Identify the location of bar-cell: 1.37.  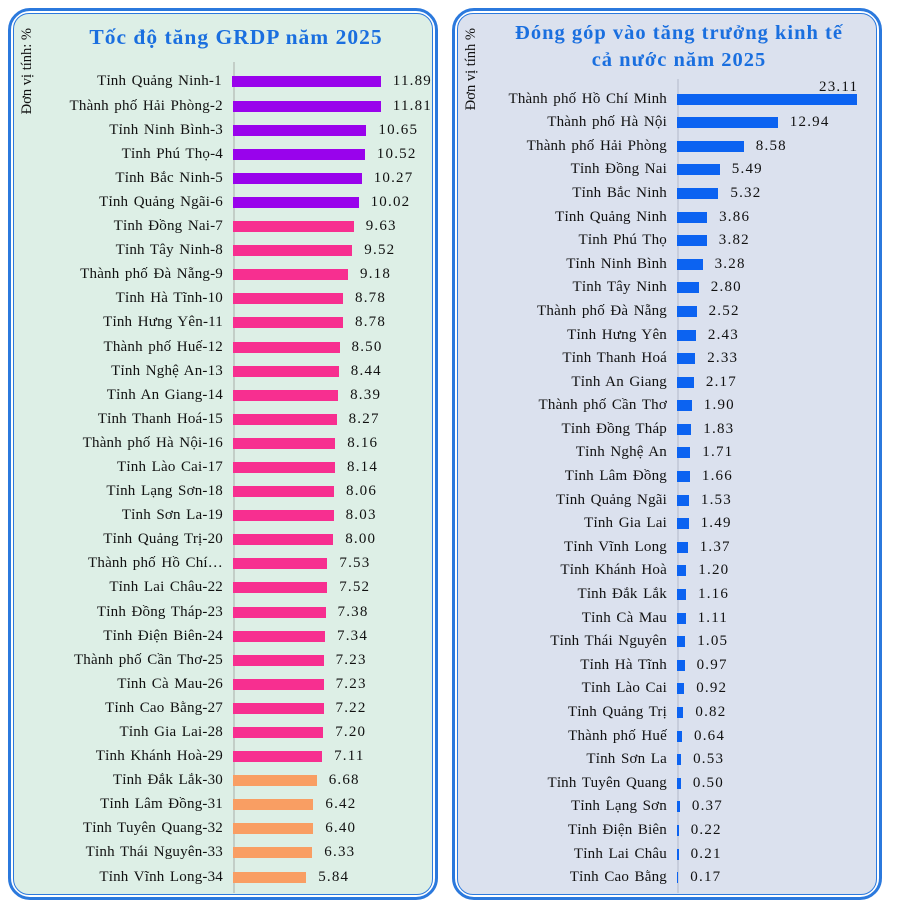
(776, 548).